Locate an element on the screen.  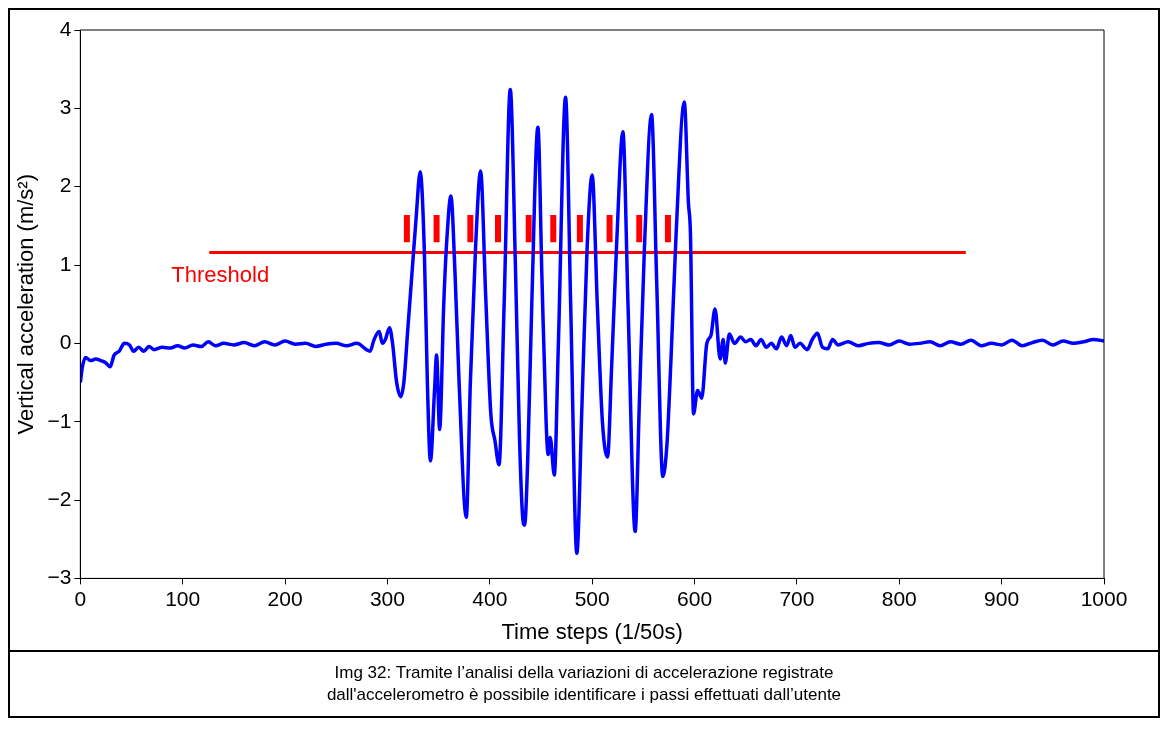
x-tick-label: 1000 is located at coordinates (1104, 598).